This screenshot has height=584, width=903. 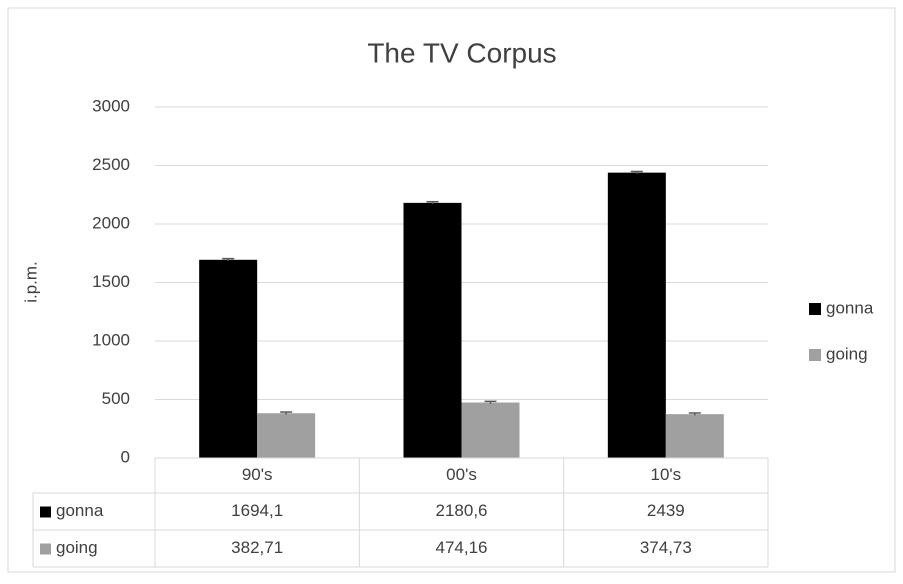 I want to click on table-value: 474,16, so click(x=462, y=547).